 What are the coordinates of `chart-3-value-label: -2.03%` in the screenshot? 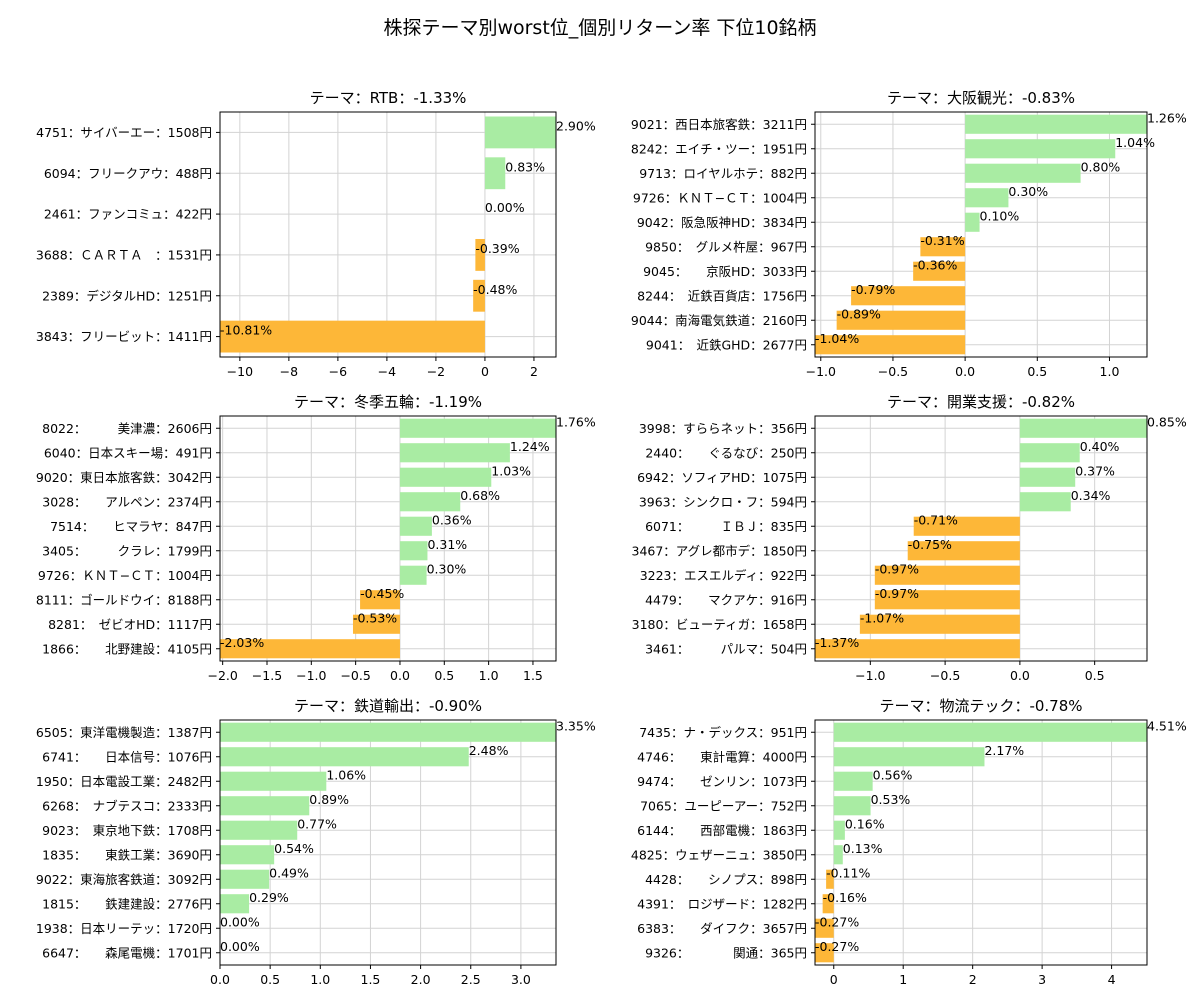 It's located at (242, 642).